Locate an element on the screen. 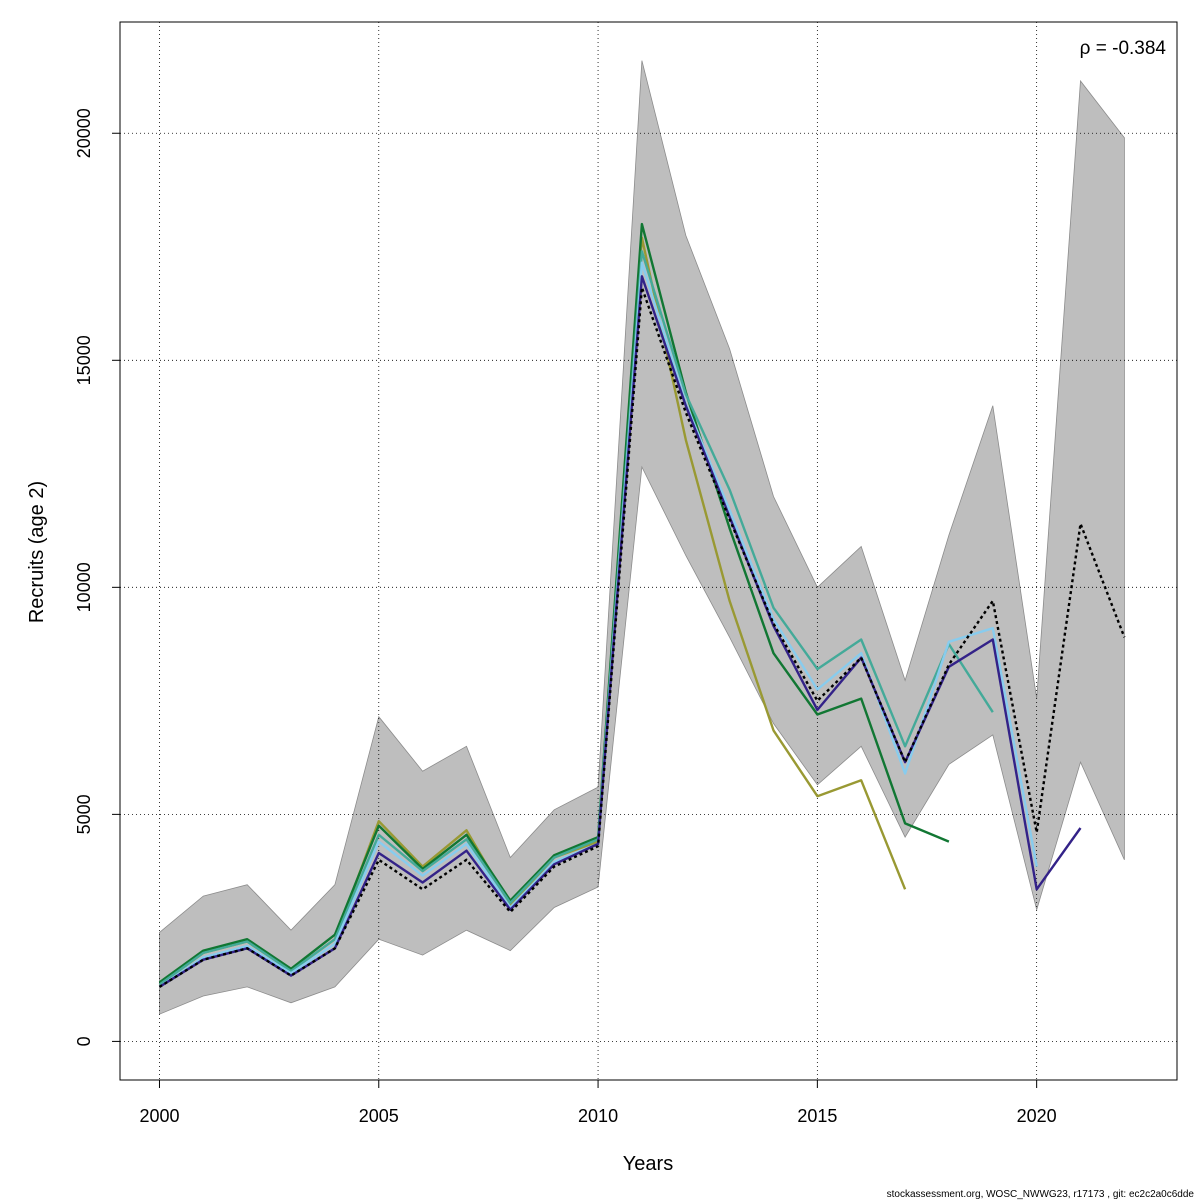  y-tick-label: 0 is located at coordinates (84, 1041).